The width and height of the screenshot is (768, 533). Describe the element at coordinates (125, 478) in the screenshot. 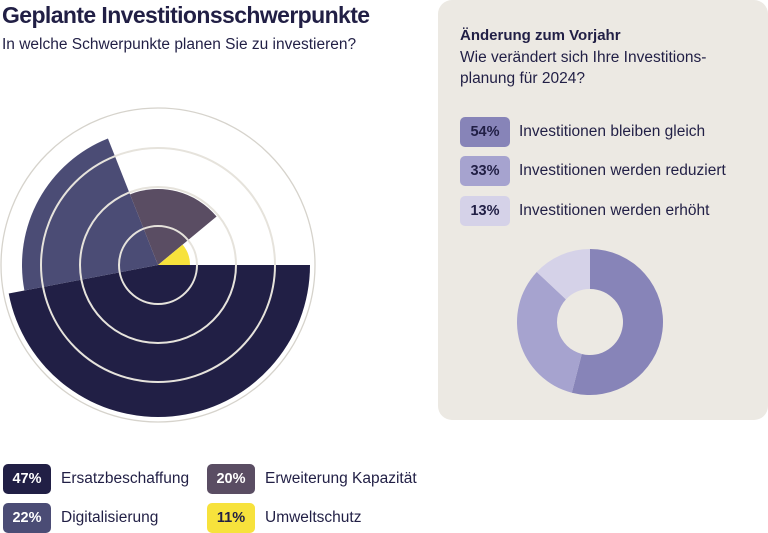

I see `legend-label: Ersatzbeschaffung` at that location.